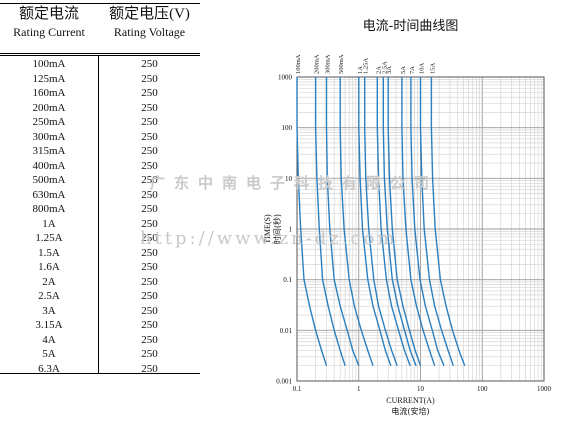 This screenshot has height=431, width=571. What do you see at coordinates (412, 70) in the screenshot?
I see `series-label: 7A` at bounding box center [412, 70].